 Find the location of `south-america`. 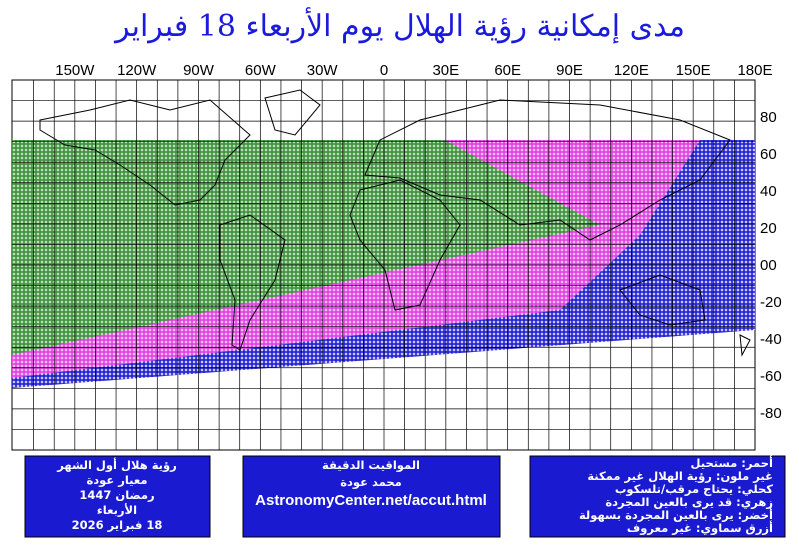

south-america is located at coordinates (252, 282).